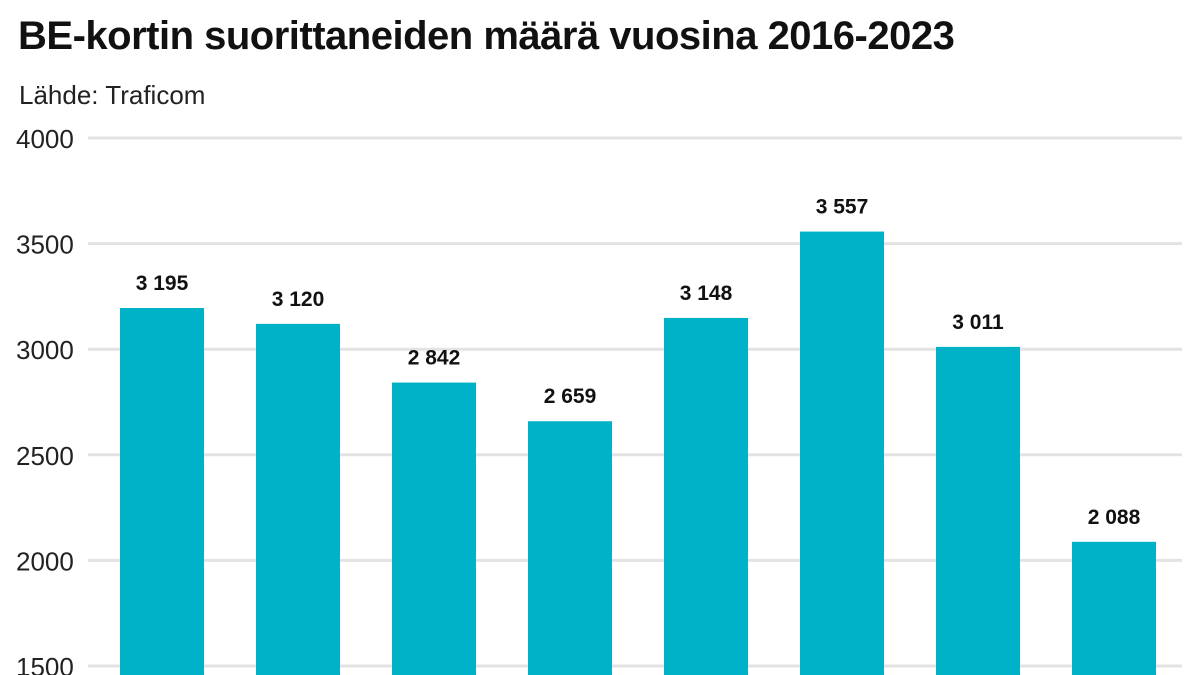 The height and width of the screenshot is (675, 1200). I want to click on bar-2022, so click(978, 510).